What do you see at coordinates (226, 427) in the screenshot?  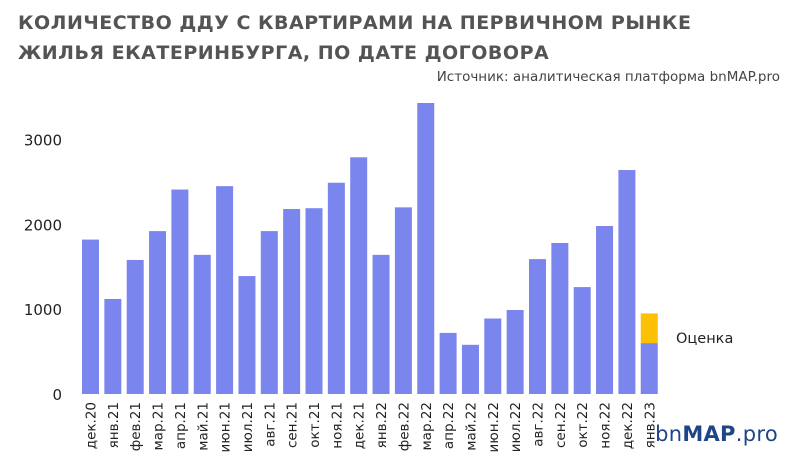 I see `x-tick-label: июн.21` at bounding box center [226, 427].